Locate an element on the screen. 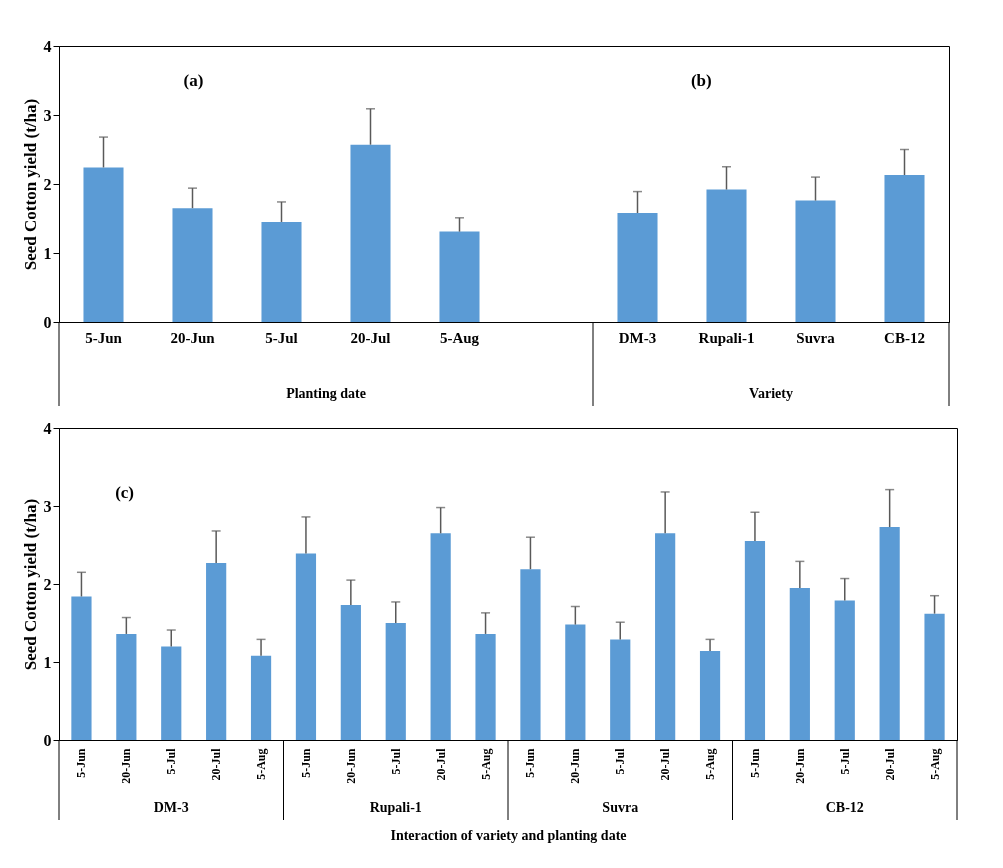  text: Rupali-1 is located at coordinates (395, 807).